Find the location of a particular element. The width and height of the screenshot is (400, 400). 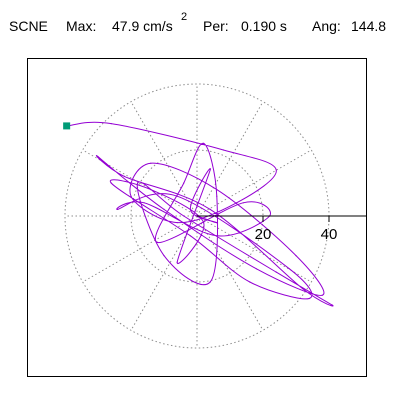

x-tick-label-20: 20 is located at coordinates (263, 234).